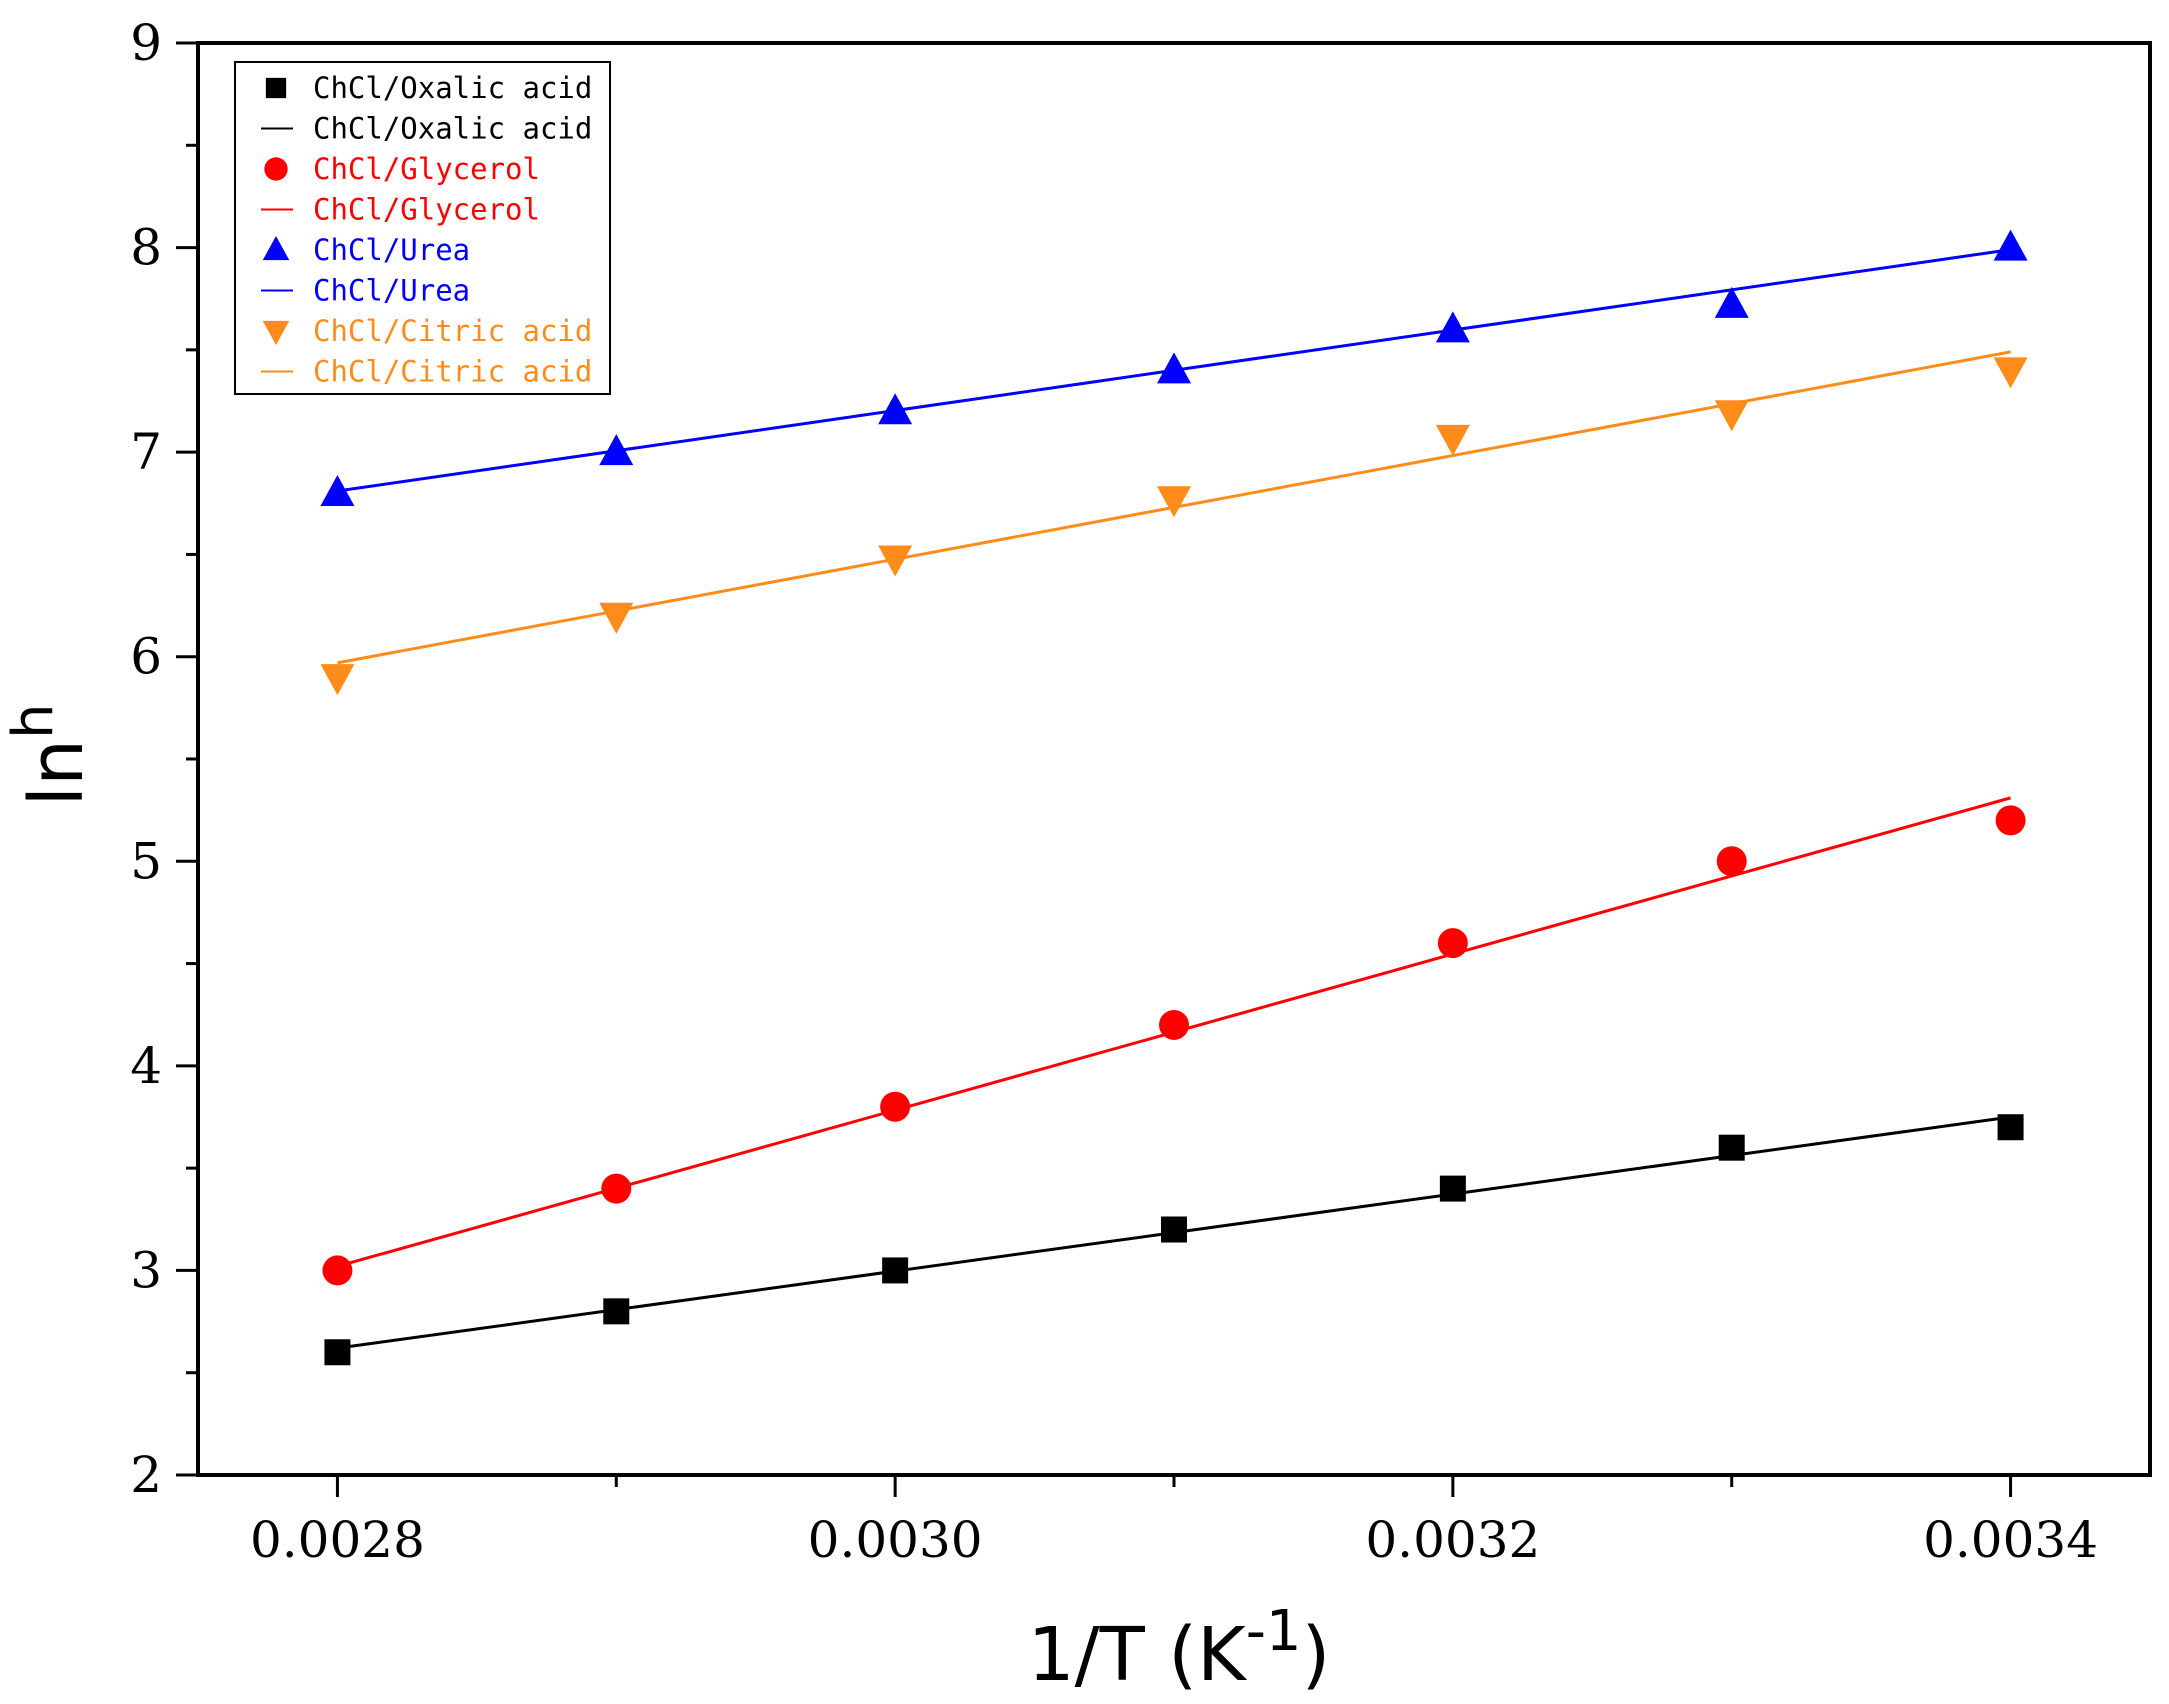 This screenshot has width=2169, height=1704. I want to click on legend-frame, so click(422, 228).